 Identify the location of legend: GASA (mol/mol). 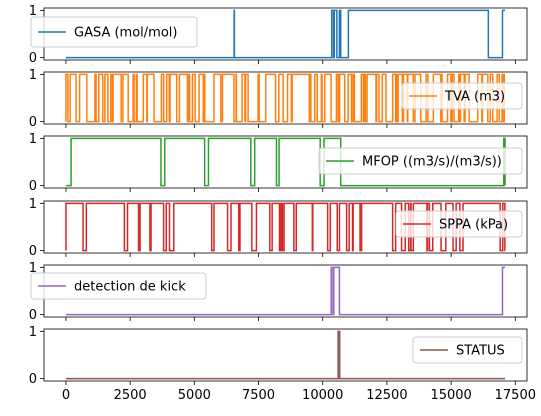
(114, 32).